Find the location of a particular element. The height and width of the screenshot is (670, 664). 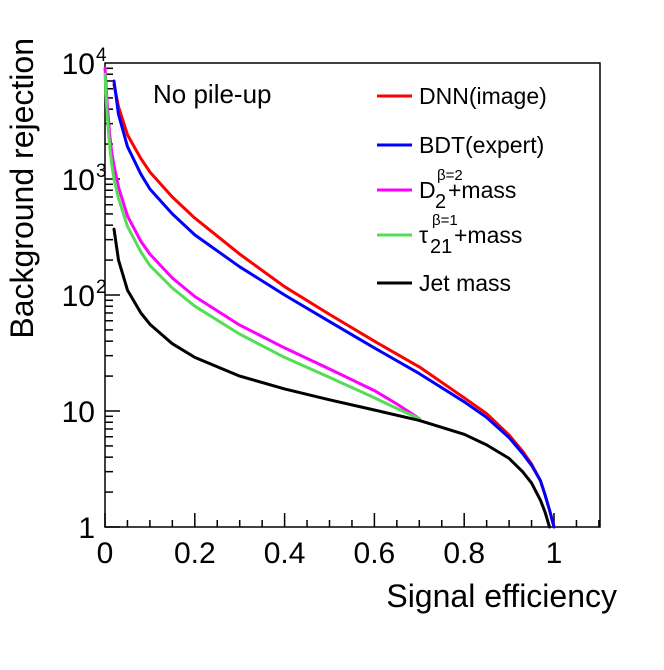

x-axis-title: Signal efficiency is located at coordinates (501, 596).